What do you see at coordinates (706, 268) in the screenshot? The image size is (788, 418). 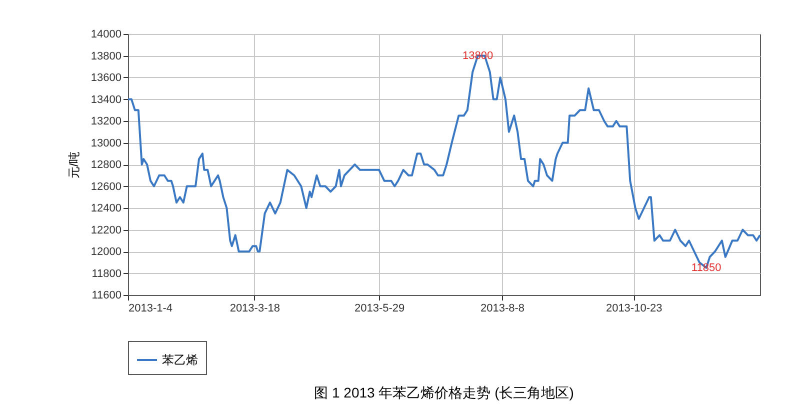 I see `annotation: 11850` at bounding box center [706, 268].